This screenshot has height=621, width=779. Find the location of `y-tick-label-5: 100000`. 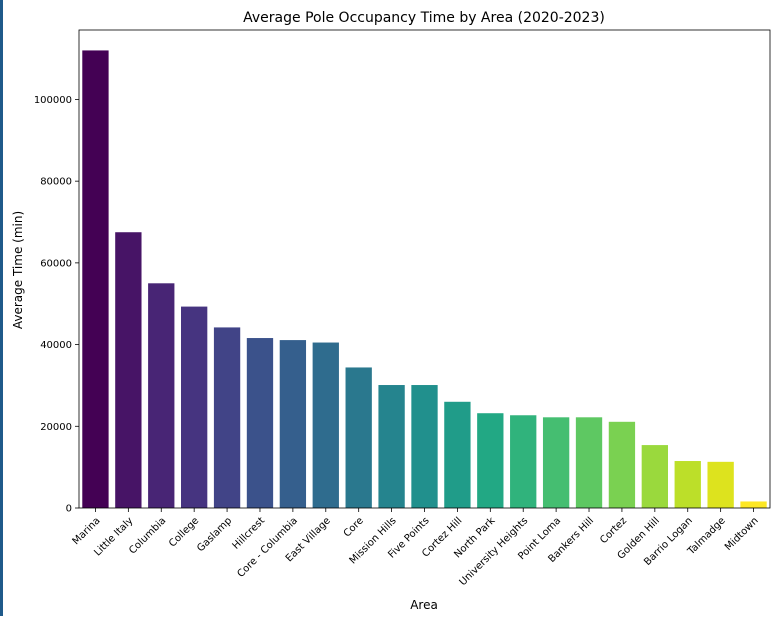

y-tick-label-5: 100000 is located at coordinates (53, 100).